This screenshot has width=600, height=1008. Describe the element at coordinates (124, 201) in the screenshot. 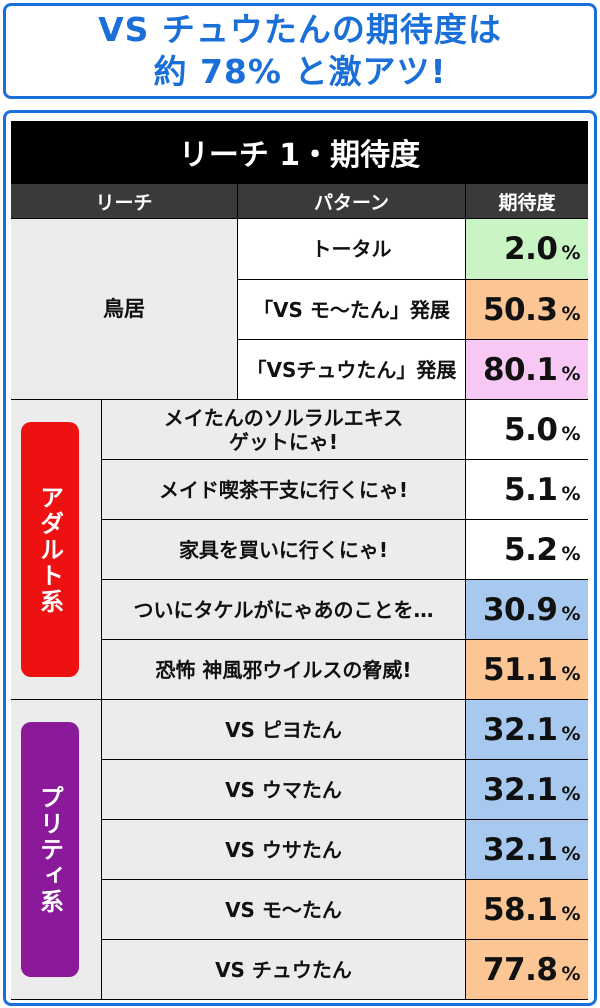

I see `header-reach: リーチ` at that location.